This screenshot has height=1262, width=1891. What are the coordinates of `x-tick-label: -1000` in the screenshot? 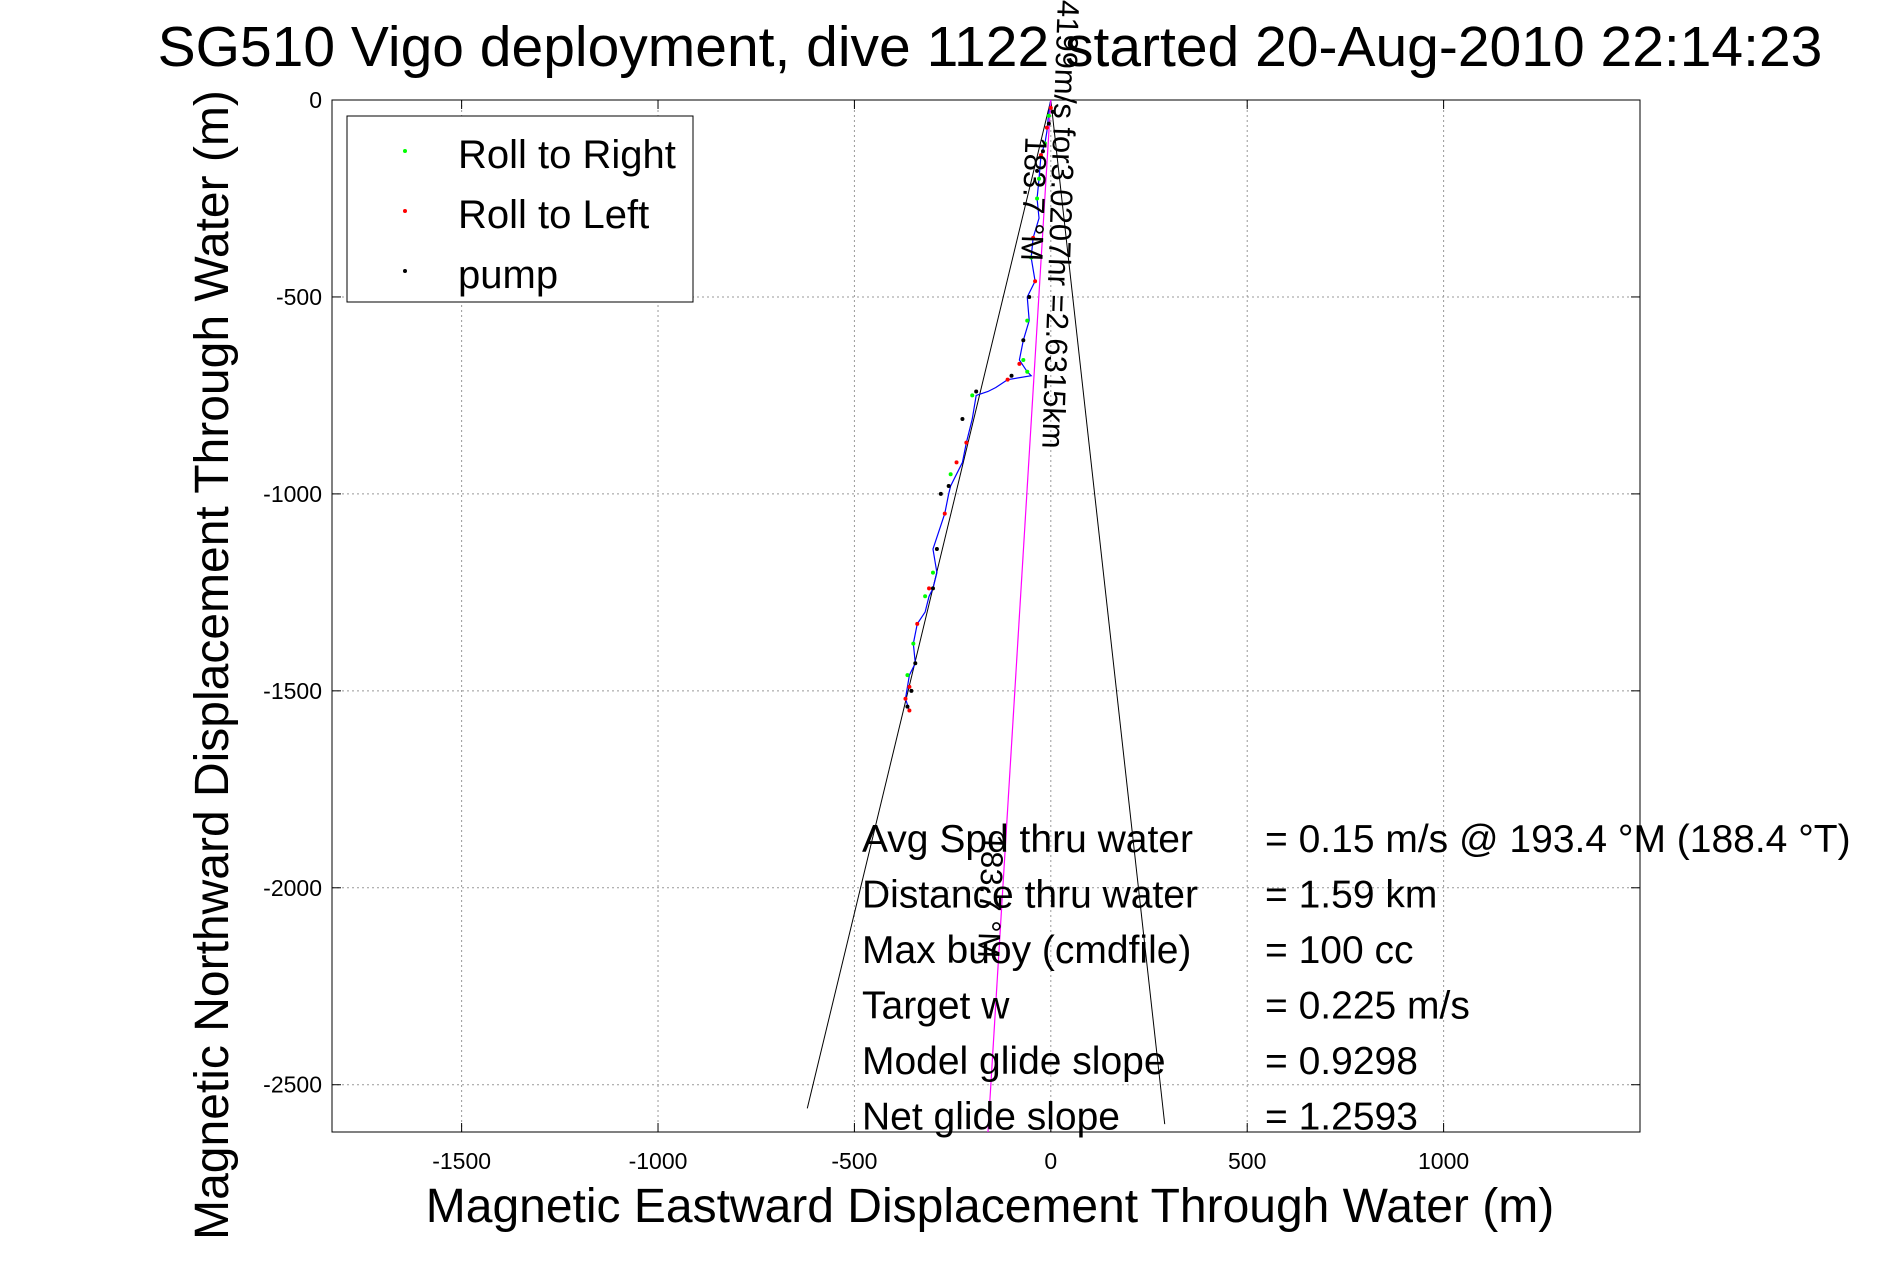 It's located at (658, 1161).